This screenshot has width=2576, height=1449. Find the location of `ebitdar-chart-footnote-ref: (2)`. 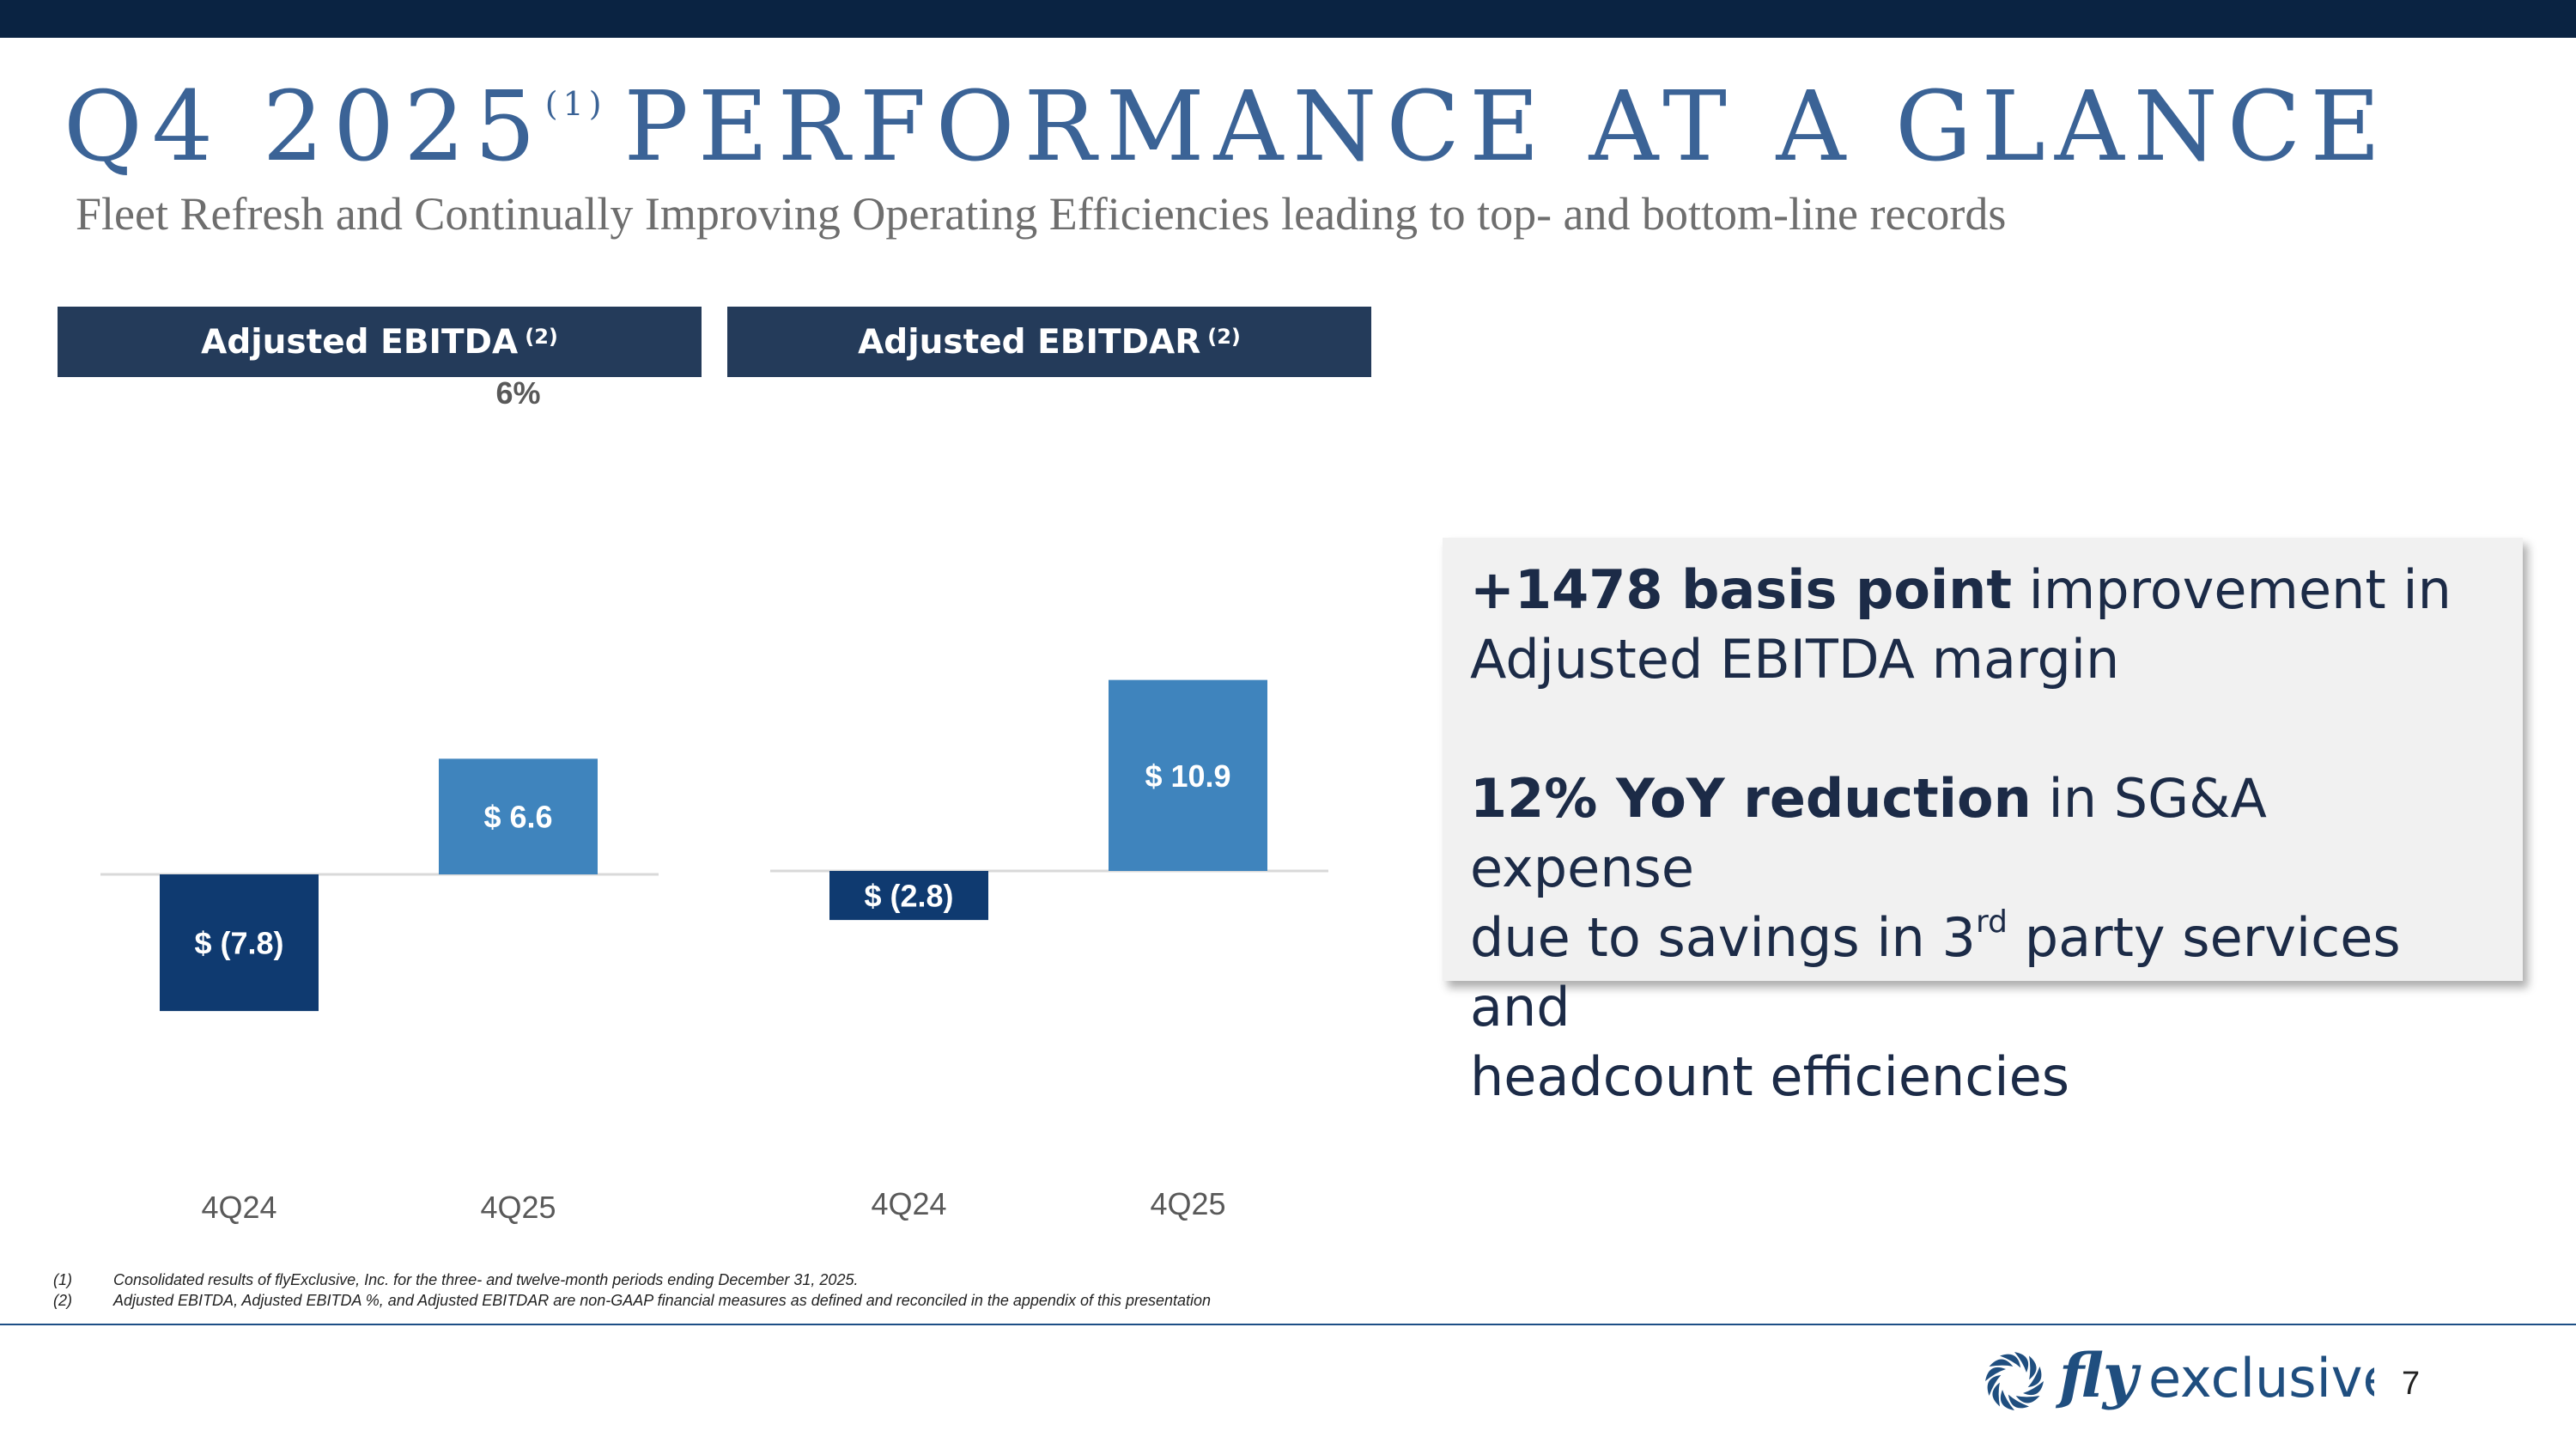

ebitdar-chart-footnote-ref: (2) is located at coordinates (1224, 337).